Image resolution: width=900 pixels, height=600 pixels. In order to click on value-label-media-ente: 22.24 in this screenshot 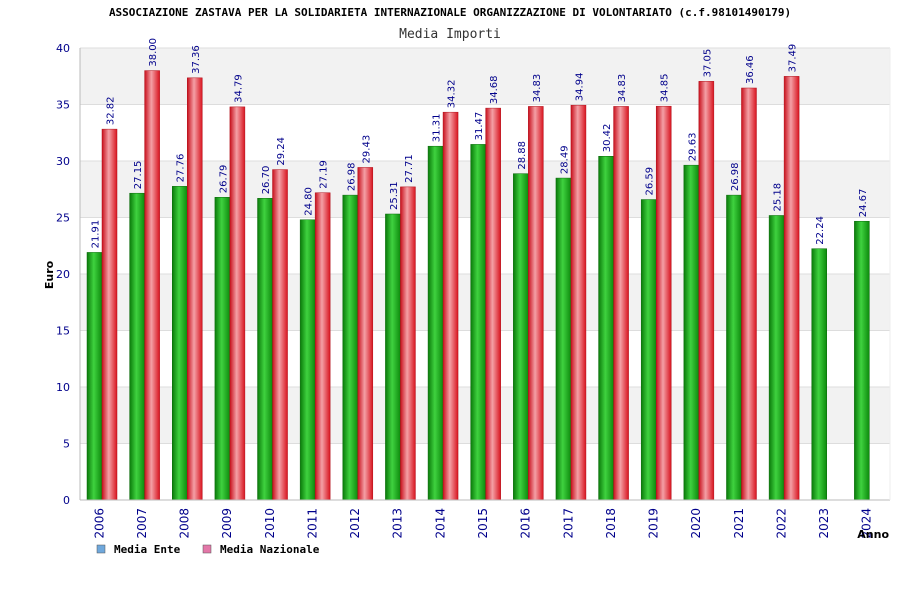, I will do `click(820, 230)`.